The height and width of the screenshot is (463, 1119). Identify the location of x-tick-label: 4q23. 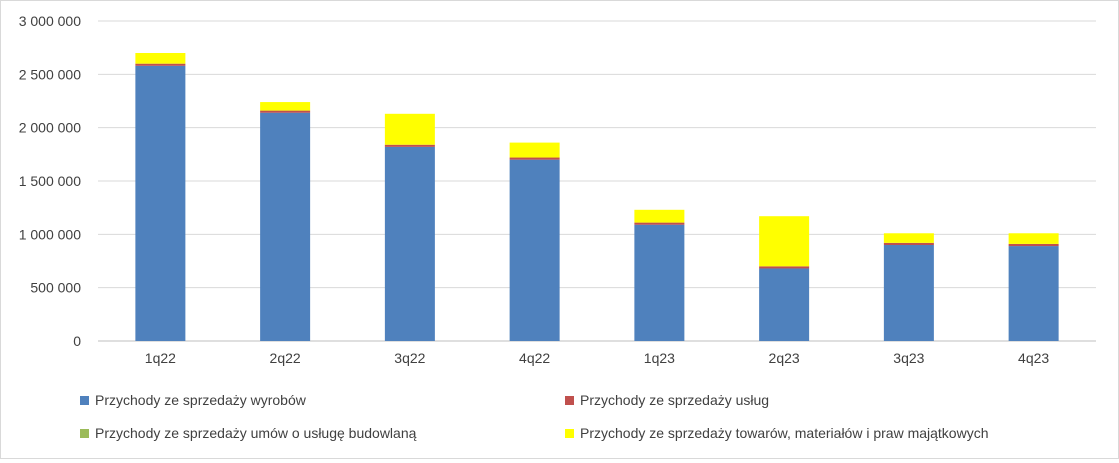
(1033, 358).